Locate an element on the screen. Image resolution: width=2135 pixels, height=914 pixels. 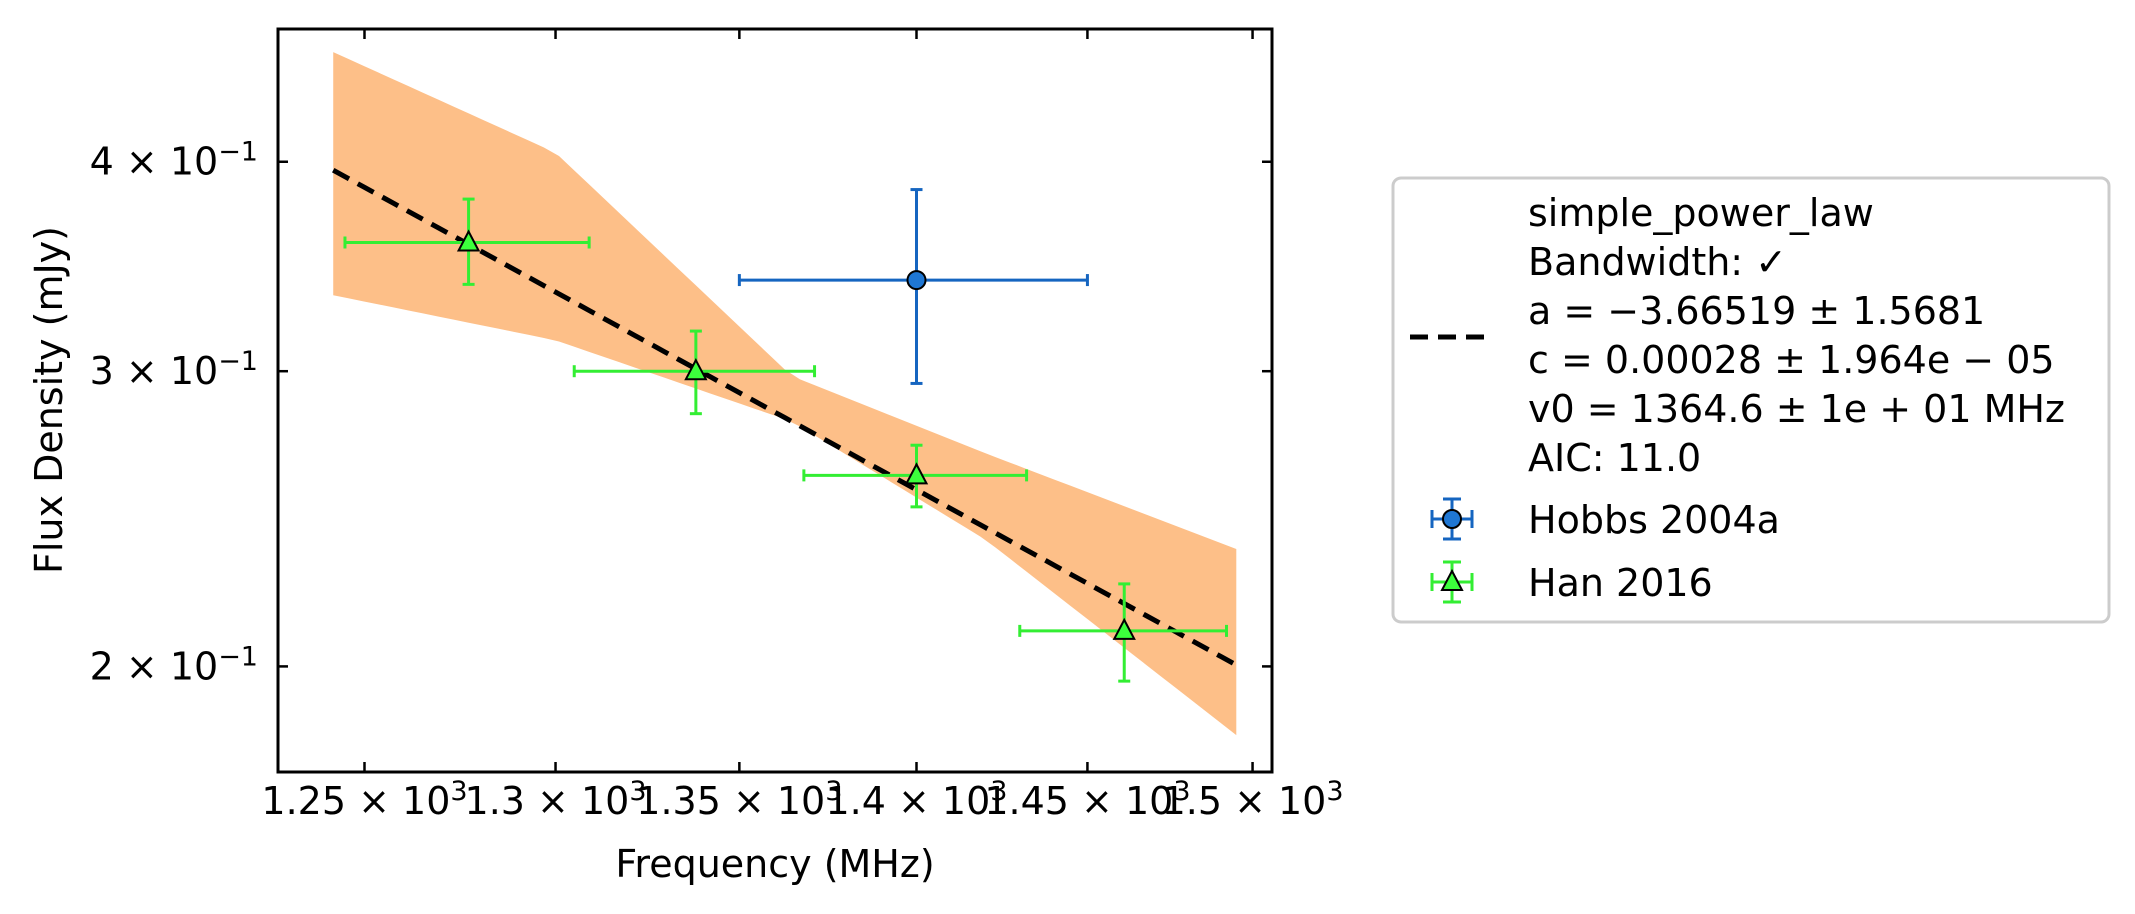
x-tick-label: 1.5 × 103 is located at coordinates (1253, 799).